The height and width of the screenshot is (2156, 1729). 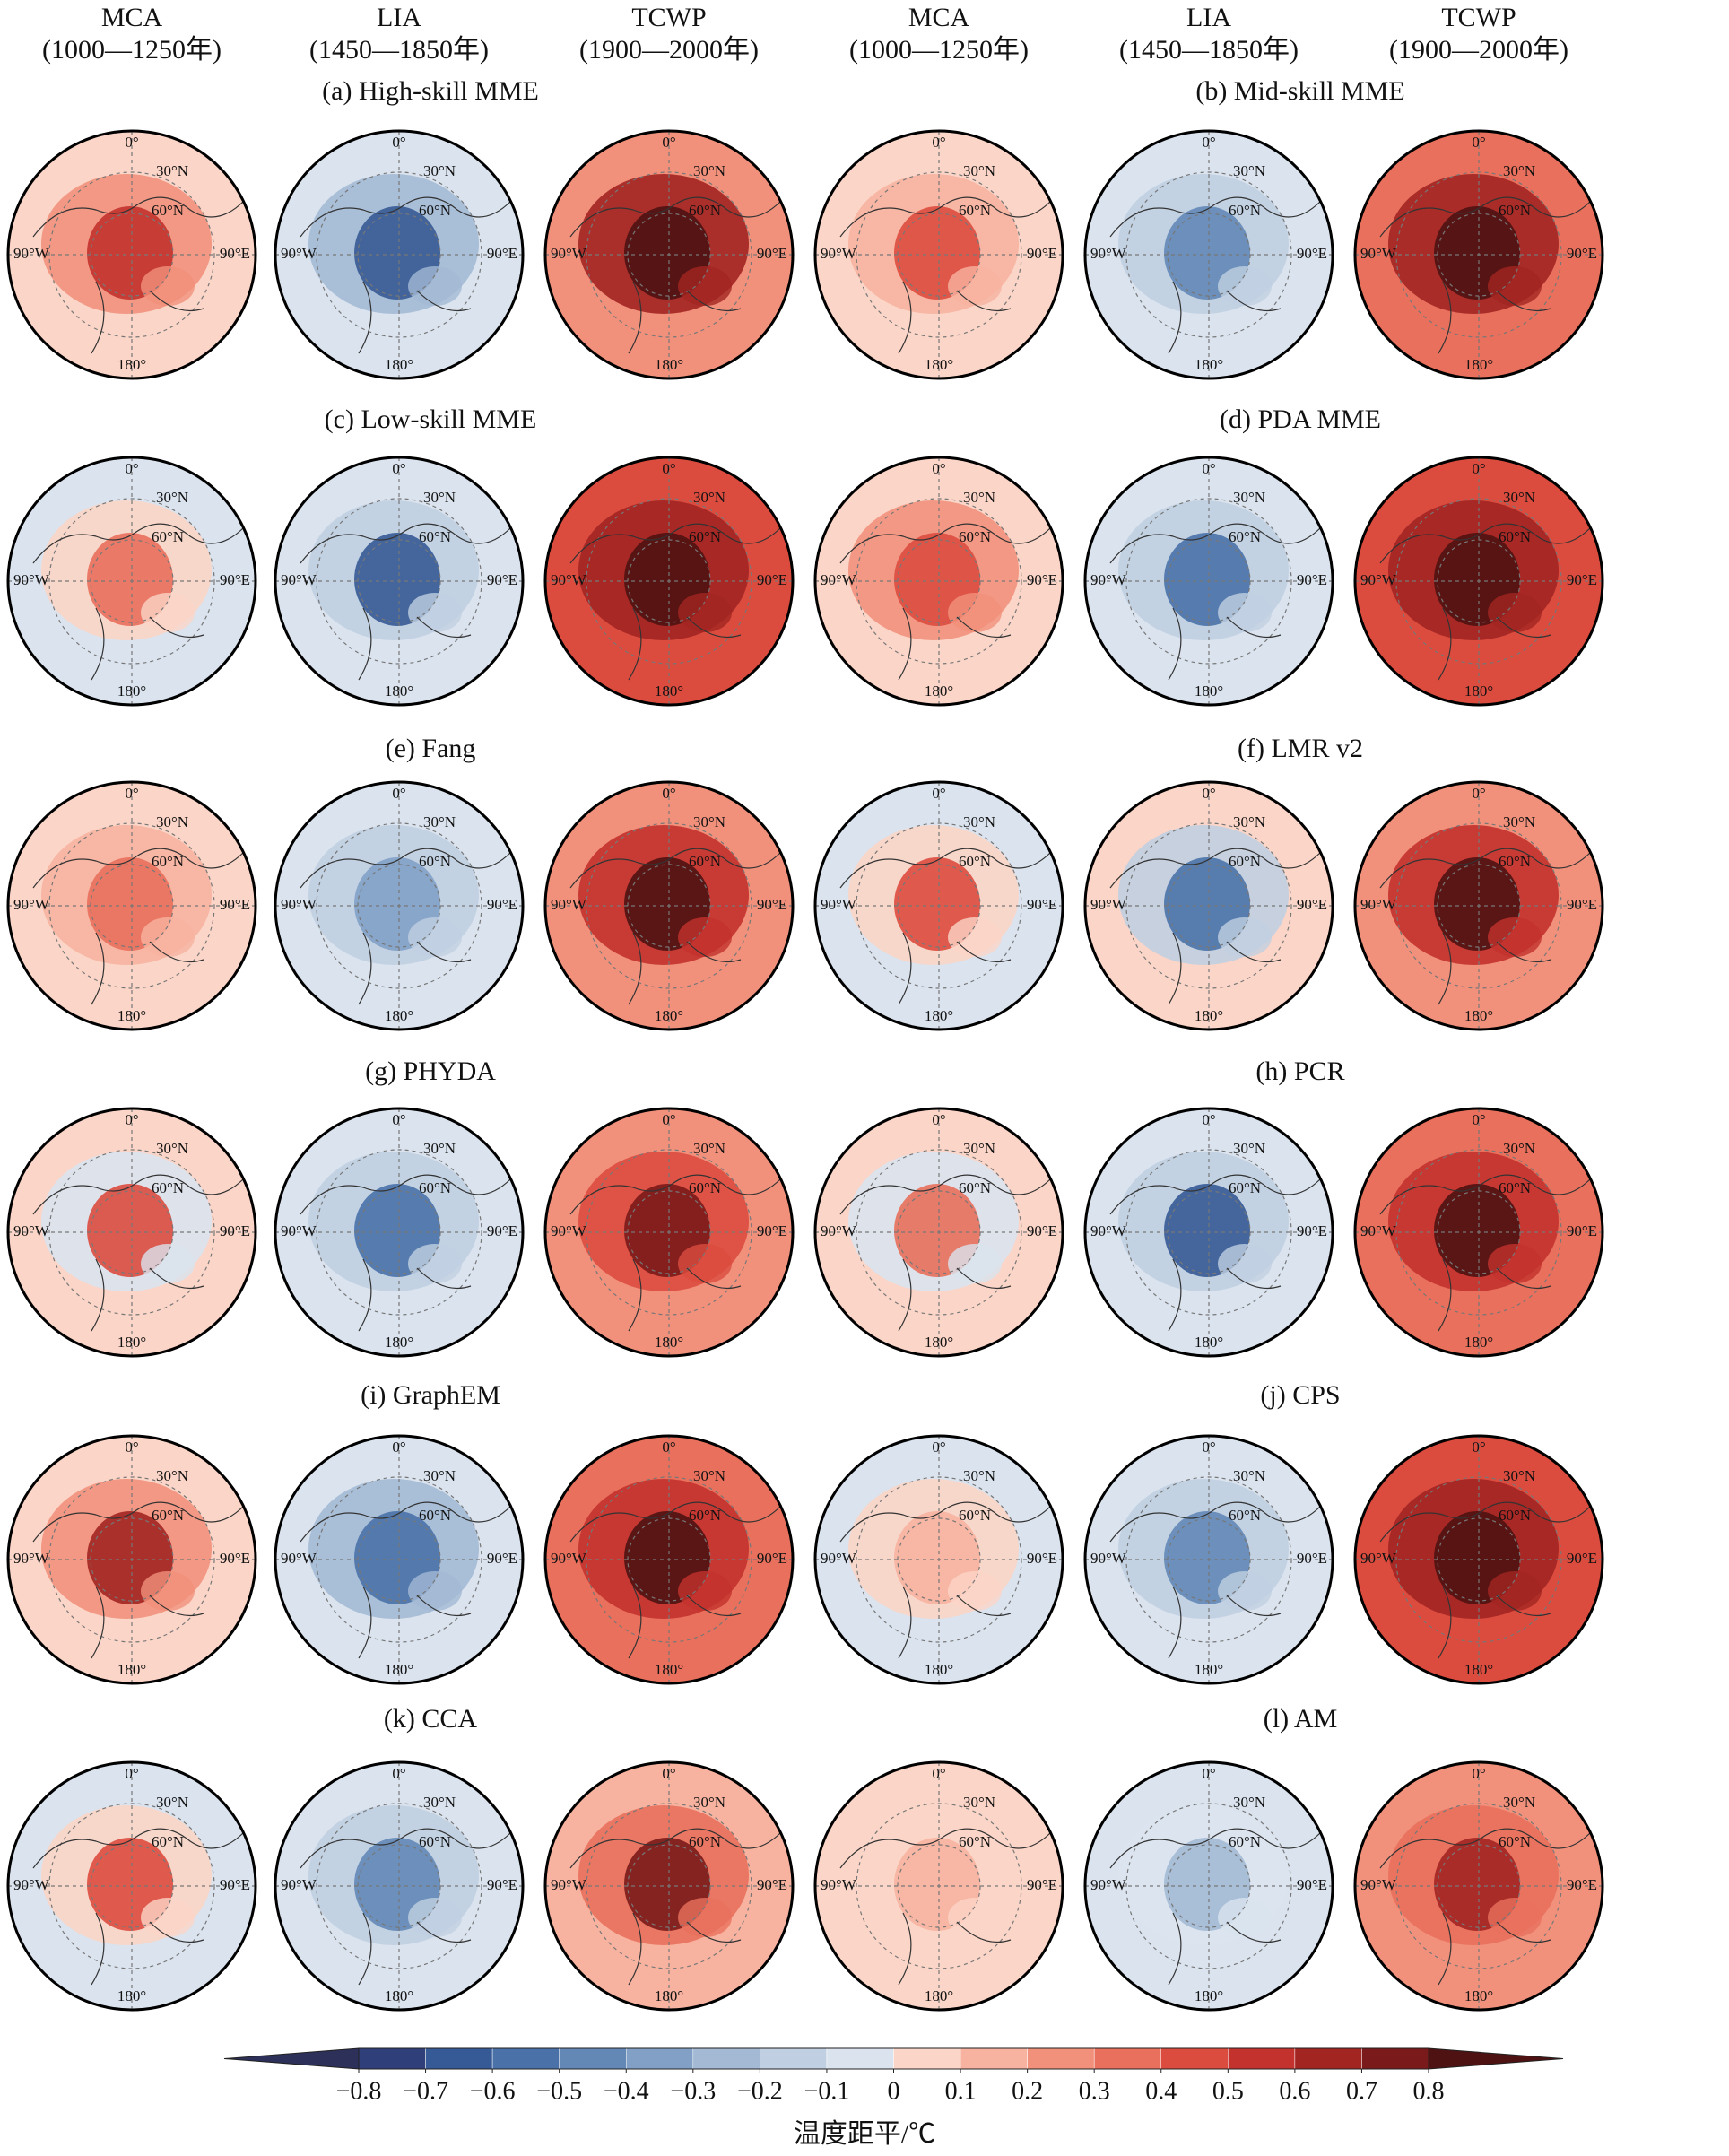 I want to click on panel-title: (b) Mid-skill MME, so click(x=1299, y=91).